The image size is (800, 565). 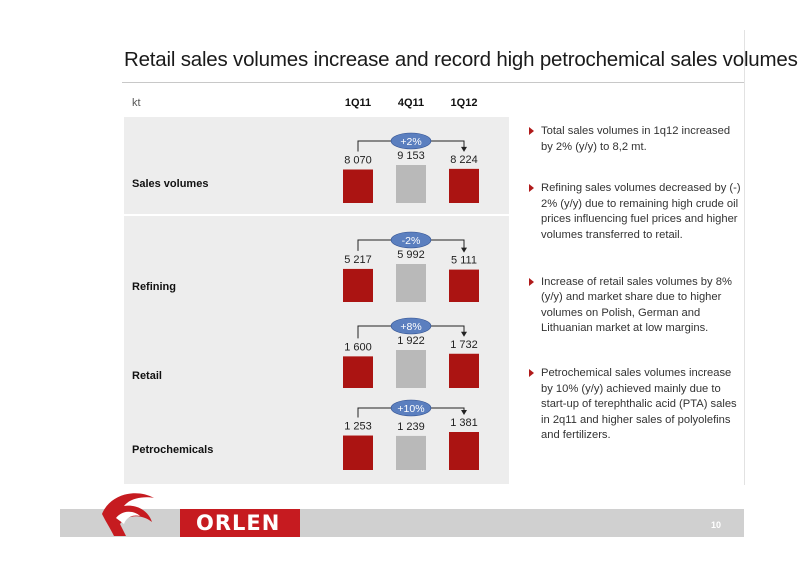 What do you see at coordinates (147, 376) in the screenshot?
I see `label-retail: Retail` at bounding box center [147, 376].